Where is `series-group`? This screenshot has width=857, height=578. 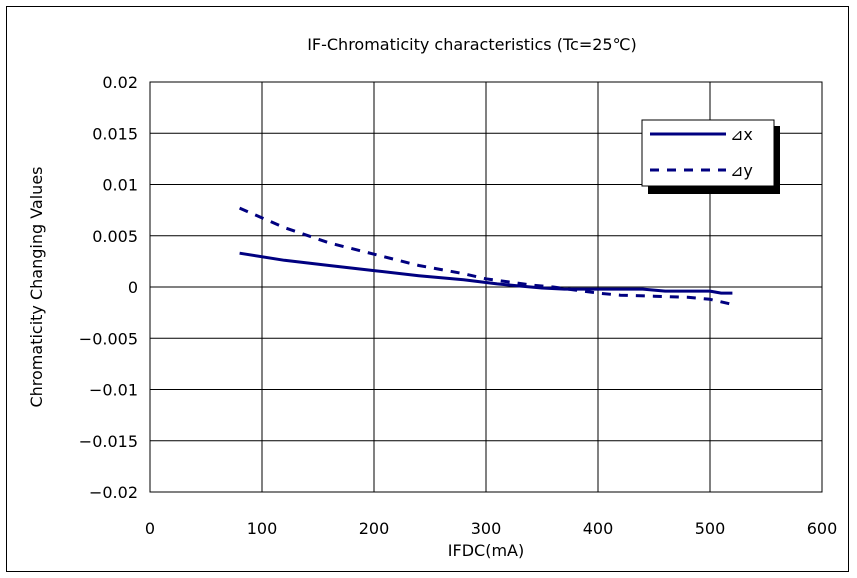 series-group is located at coordinates (486, 256).